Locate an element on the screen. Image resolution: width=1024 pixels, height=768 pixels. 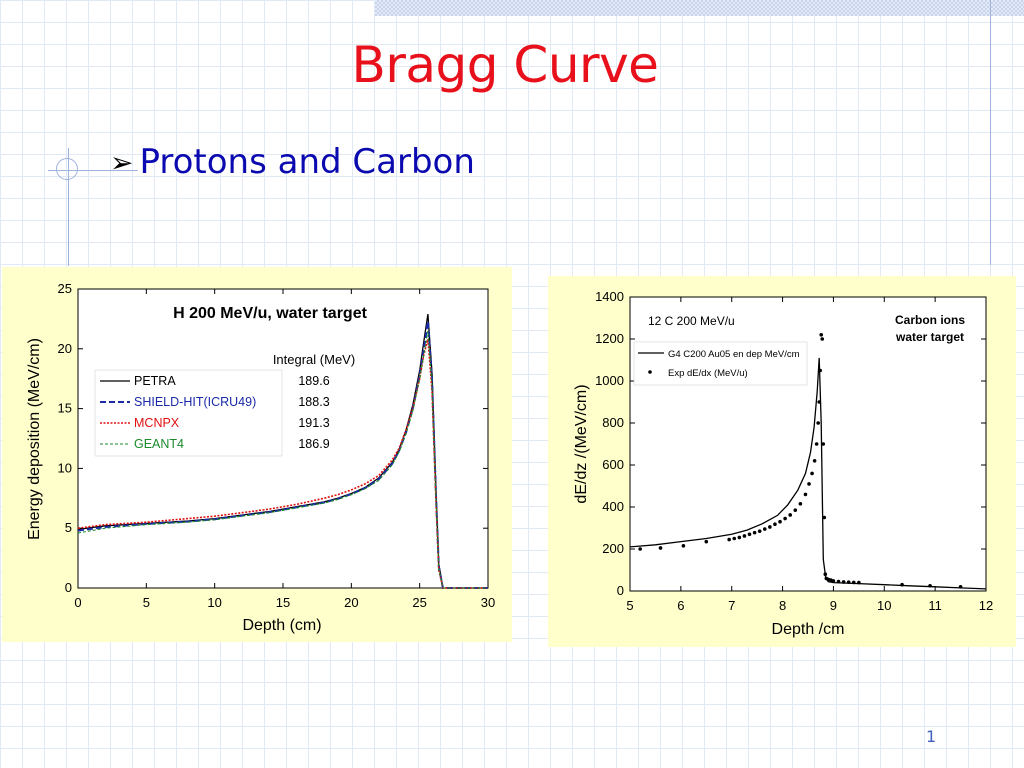
y-tick-label: 25 is located at coordinates (65, 288).